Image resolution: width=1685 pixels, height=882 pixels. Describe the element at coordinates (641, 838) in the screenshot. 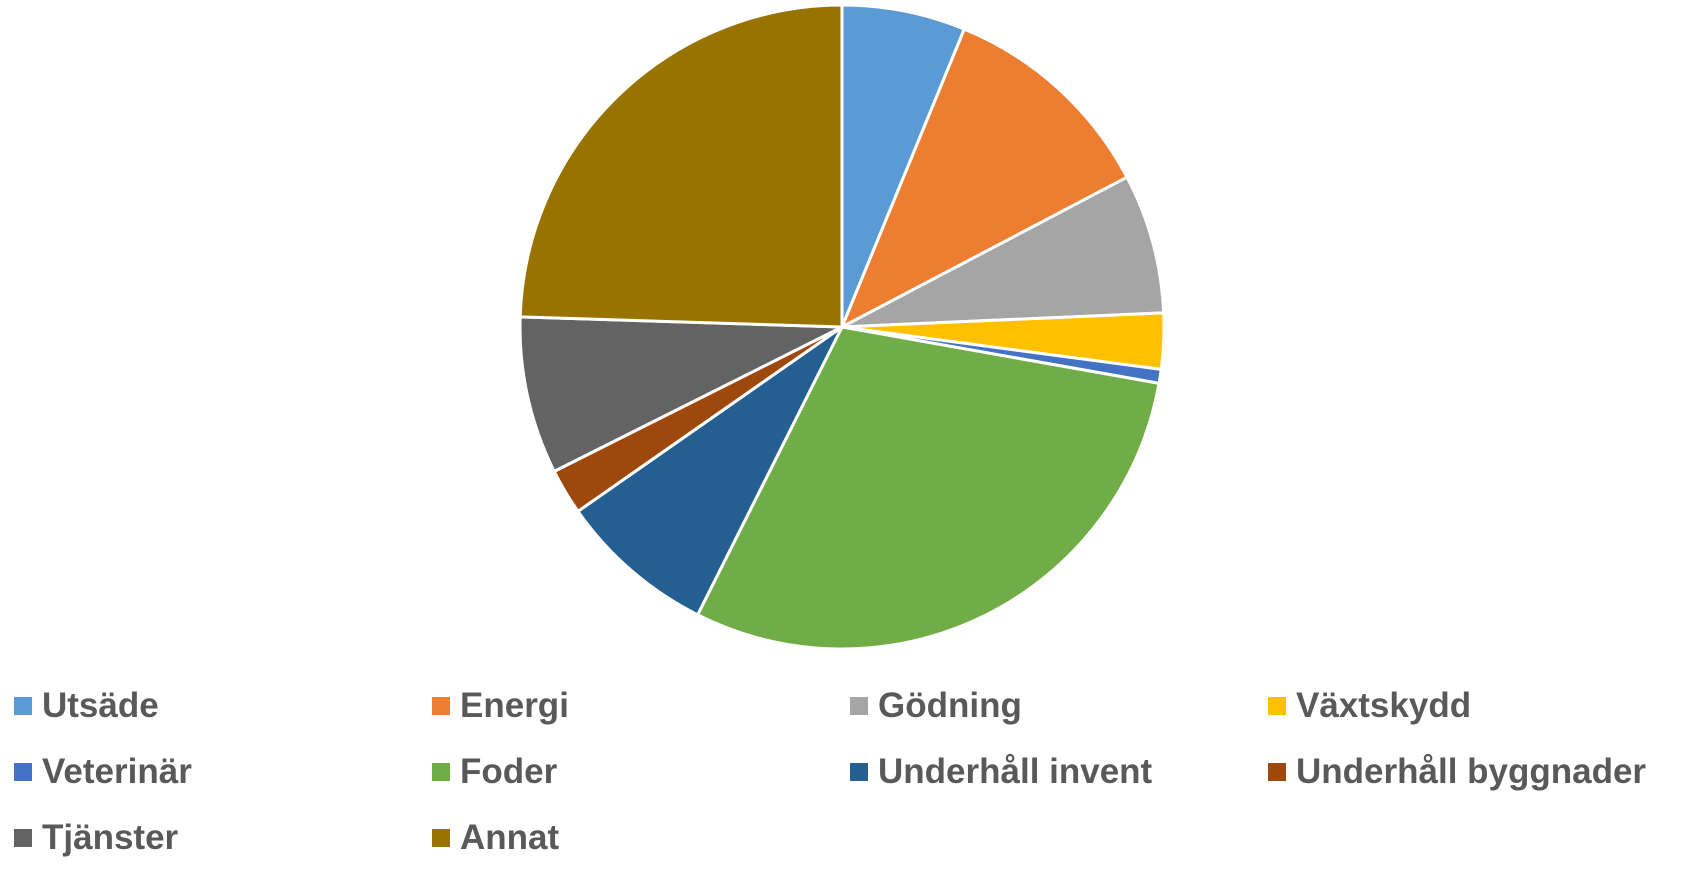

I see `legend-item: Annat` at that location.